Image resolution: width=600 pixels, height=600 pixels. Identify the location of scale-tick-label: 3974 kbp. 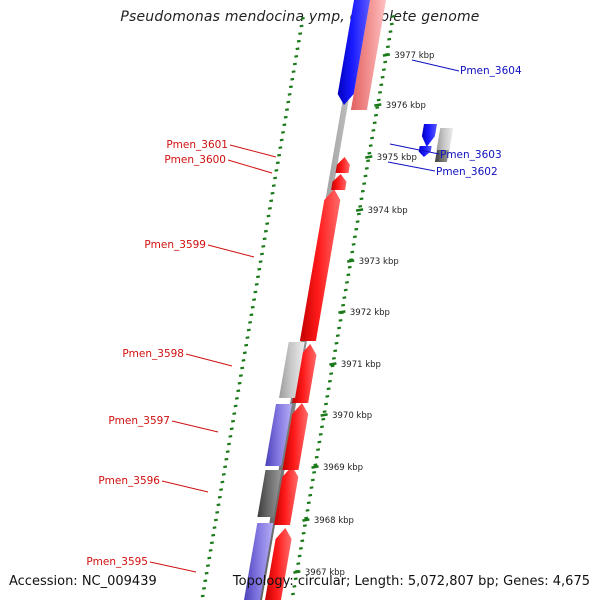
(388, 211).